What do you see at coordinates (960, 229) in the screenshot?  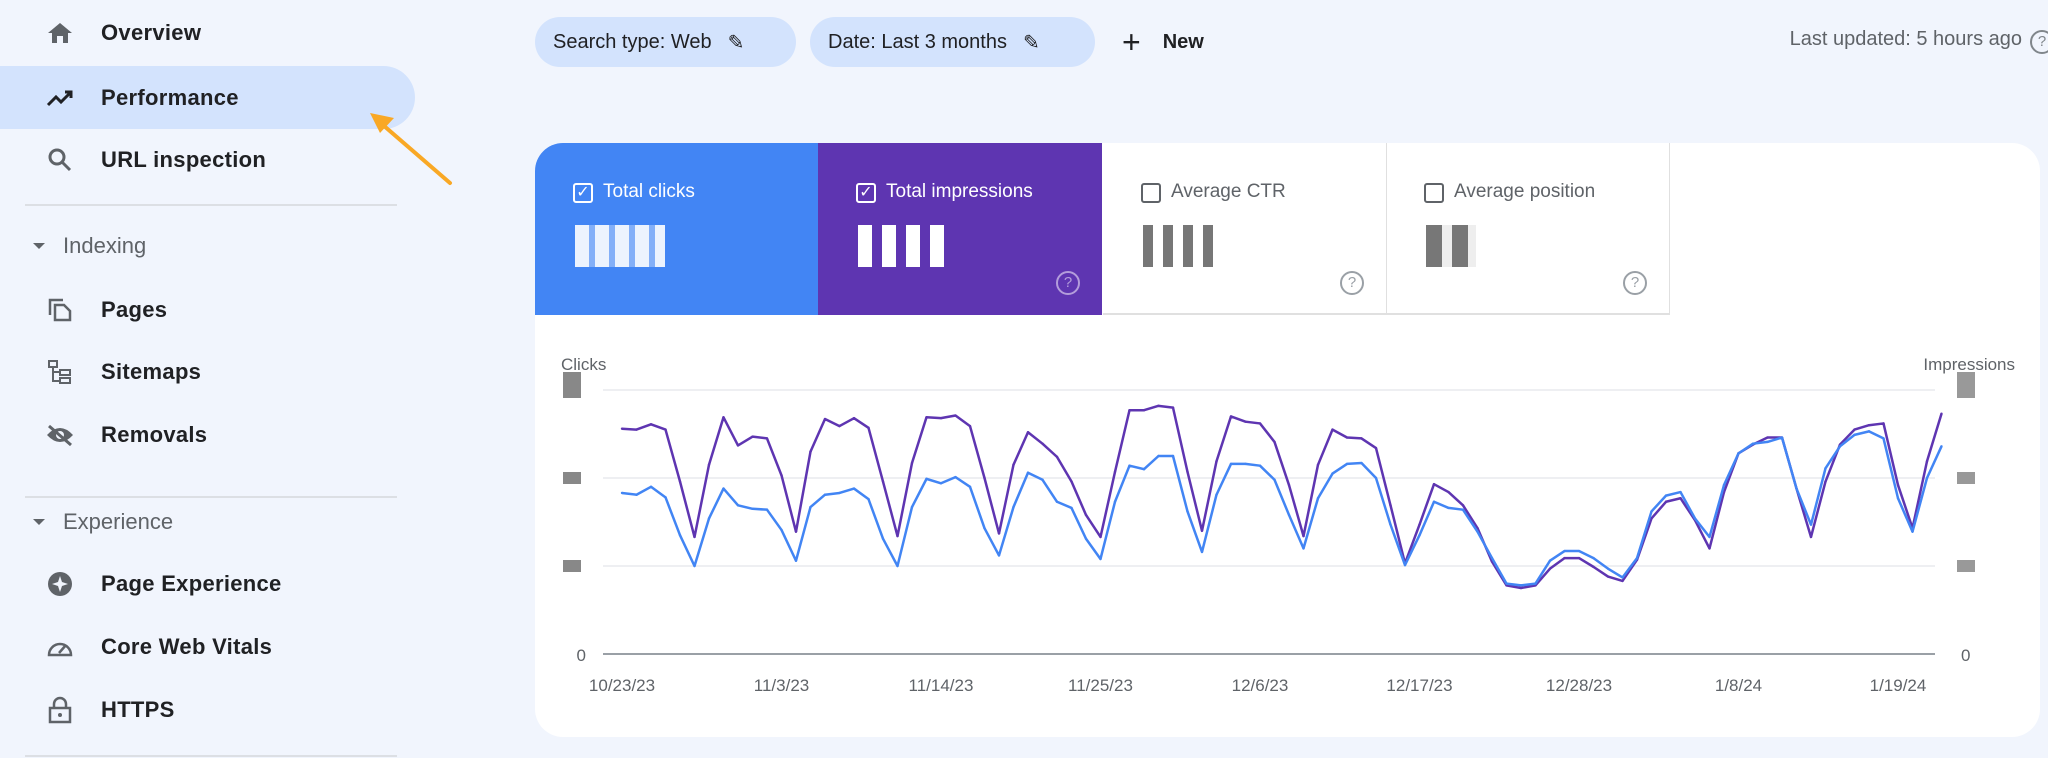 I see `metric-tile-total-impressions: ✓ Total impressions ?` at bounding box center [960, 229].